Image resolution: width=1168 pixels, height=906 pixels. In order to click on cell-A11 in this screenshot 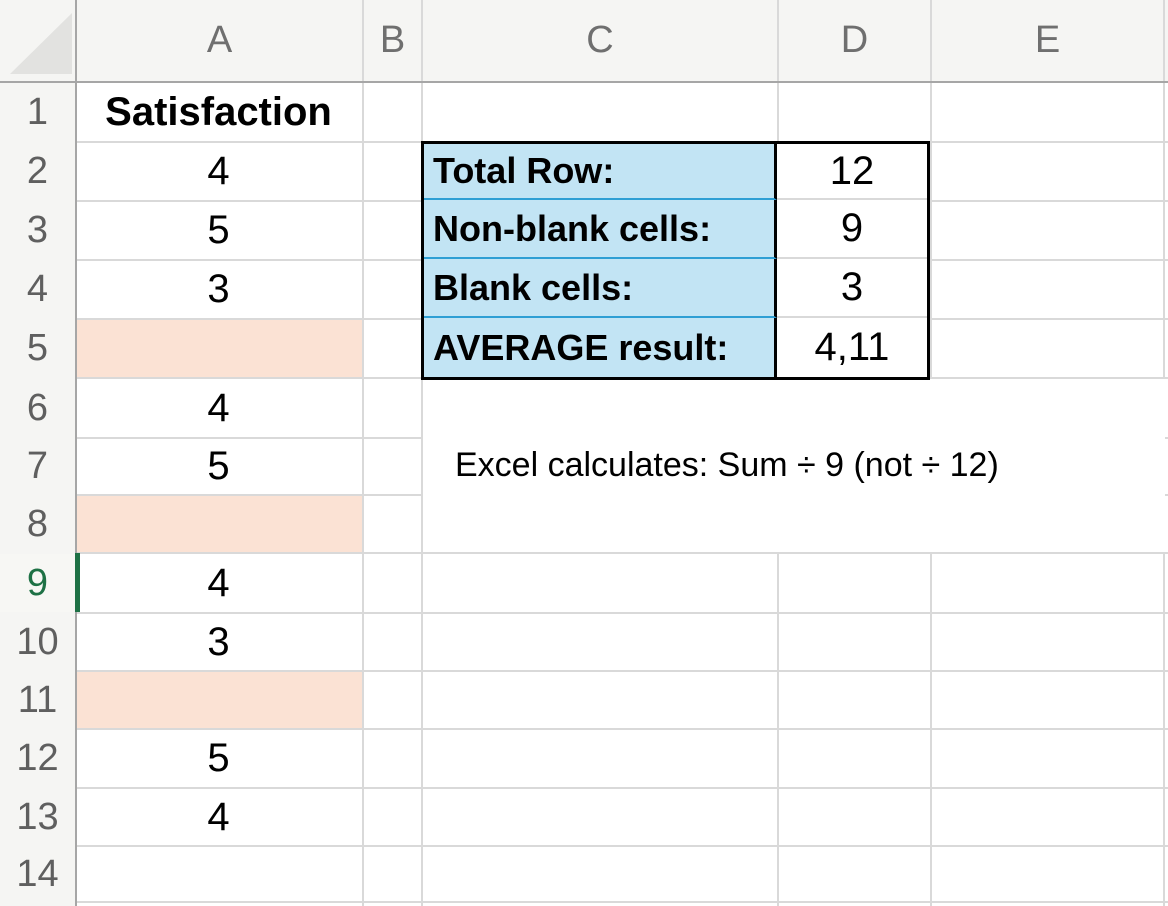, I will do `click(219, 699)`.